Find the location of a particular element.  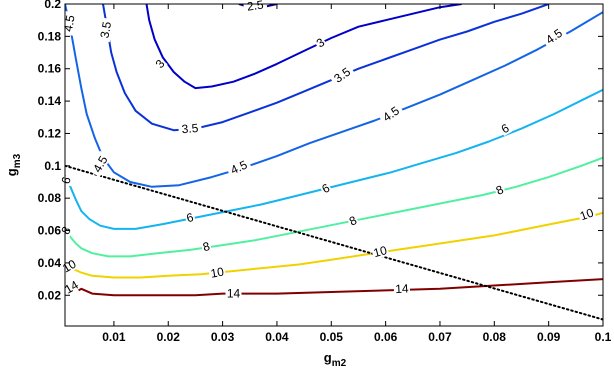

y-tick-label: 0.1 is located at coordinates (52, 166).